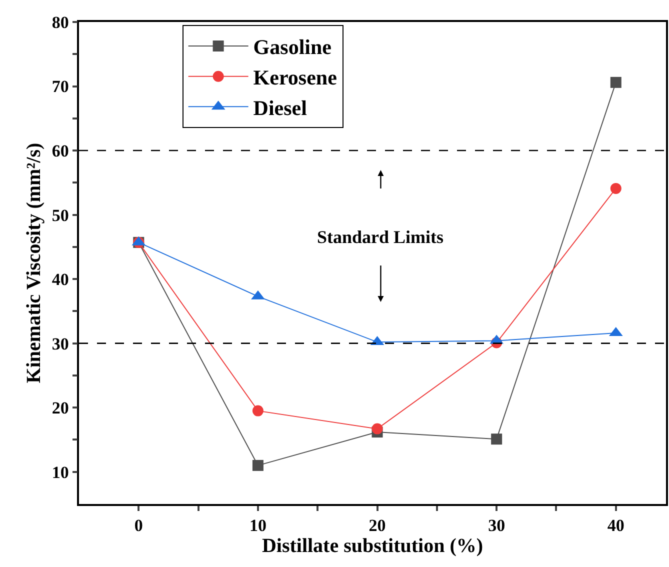 The width and height of the screenshot is (669, 567). Describe the element at coordinates (497, 526) in the screenshot. I see `x-tick-label: 30` at that location.